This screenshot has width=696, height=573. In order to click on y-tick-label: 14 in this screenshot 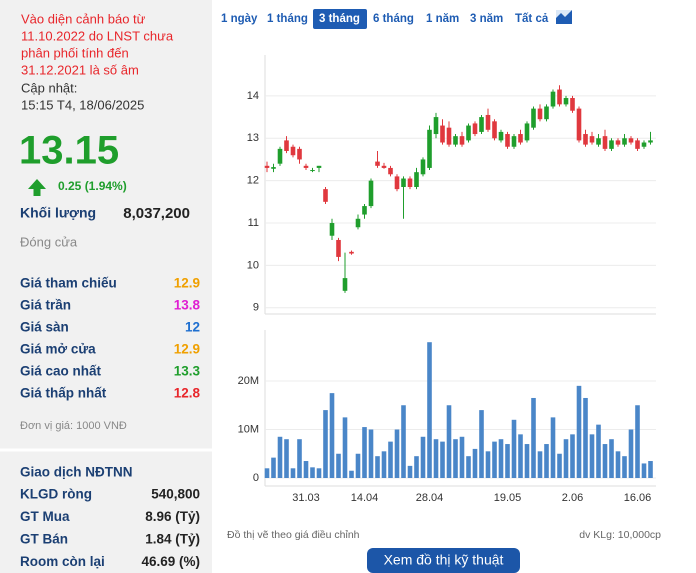, I will do `click(253, 96)`.